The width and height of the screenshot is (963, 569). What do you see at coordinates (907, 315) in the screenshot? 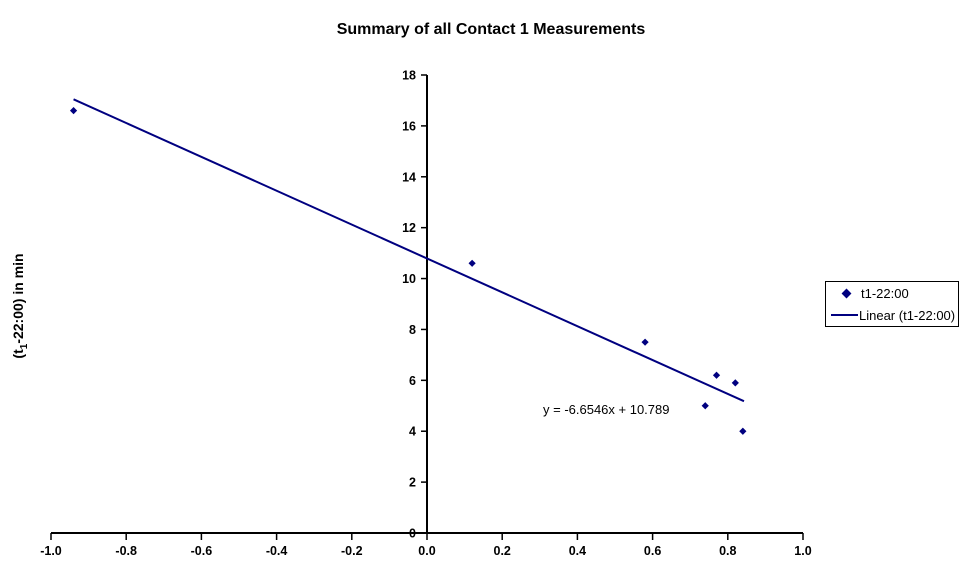
I see `legend-trendline-label: Linear (t1-22:00)` at bounding box center [907, 315].